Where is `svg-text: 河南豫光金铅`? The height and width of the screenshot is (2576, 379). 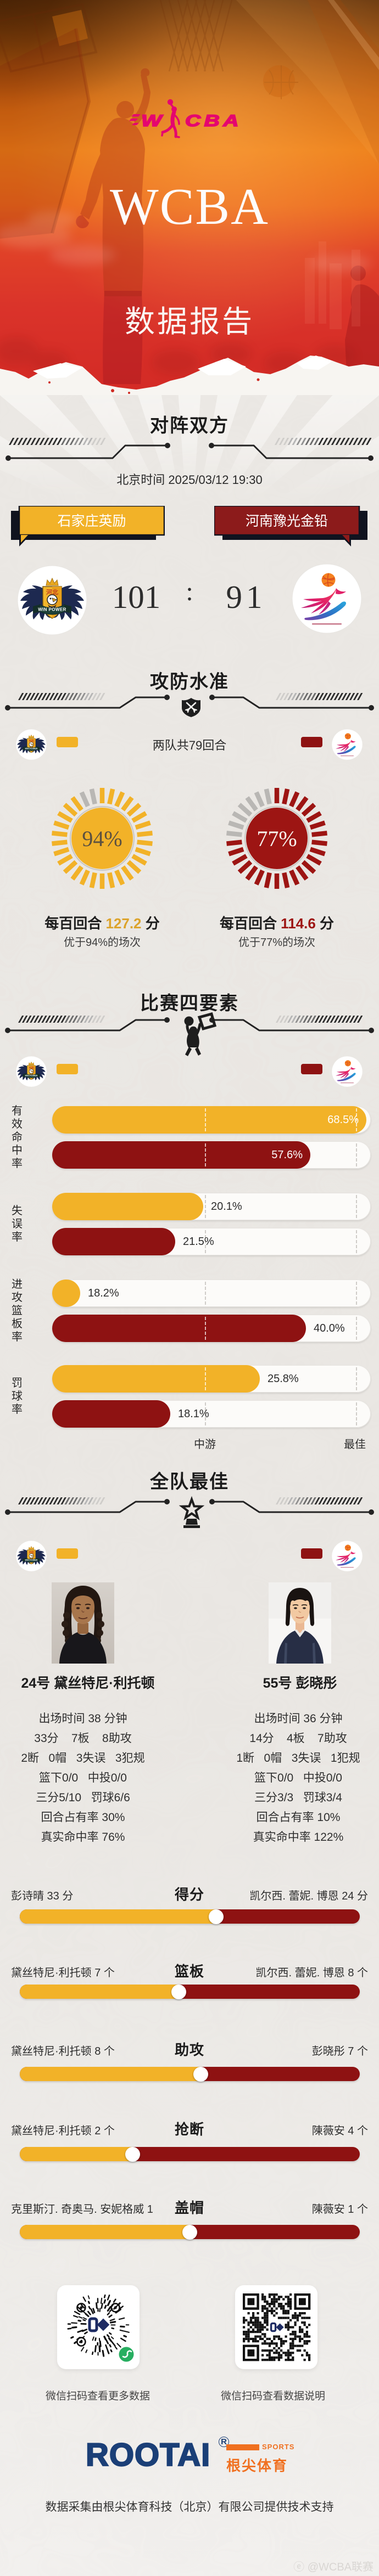
svg-text: 河南豫光金铅 is located at coordinates (287, 521).